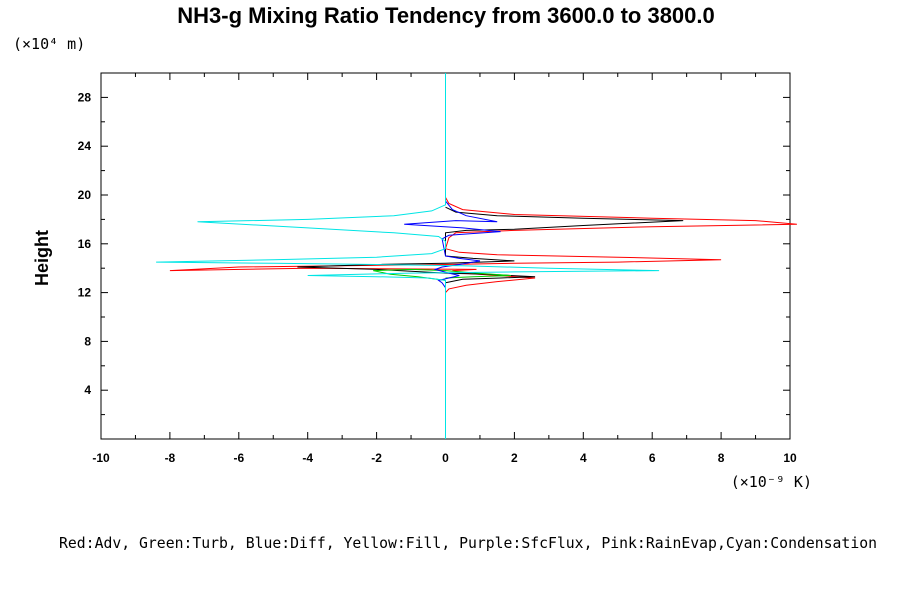 Image resolution: width=900 pixels, height=600 pixels. Describe the element at coordinates (721, 458) in the screenshot. I see `x-tick-label: 8` at that location.